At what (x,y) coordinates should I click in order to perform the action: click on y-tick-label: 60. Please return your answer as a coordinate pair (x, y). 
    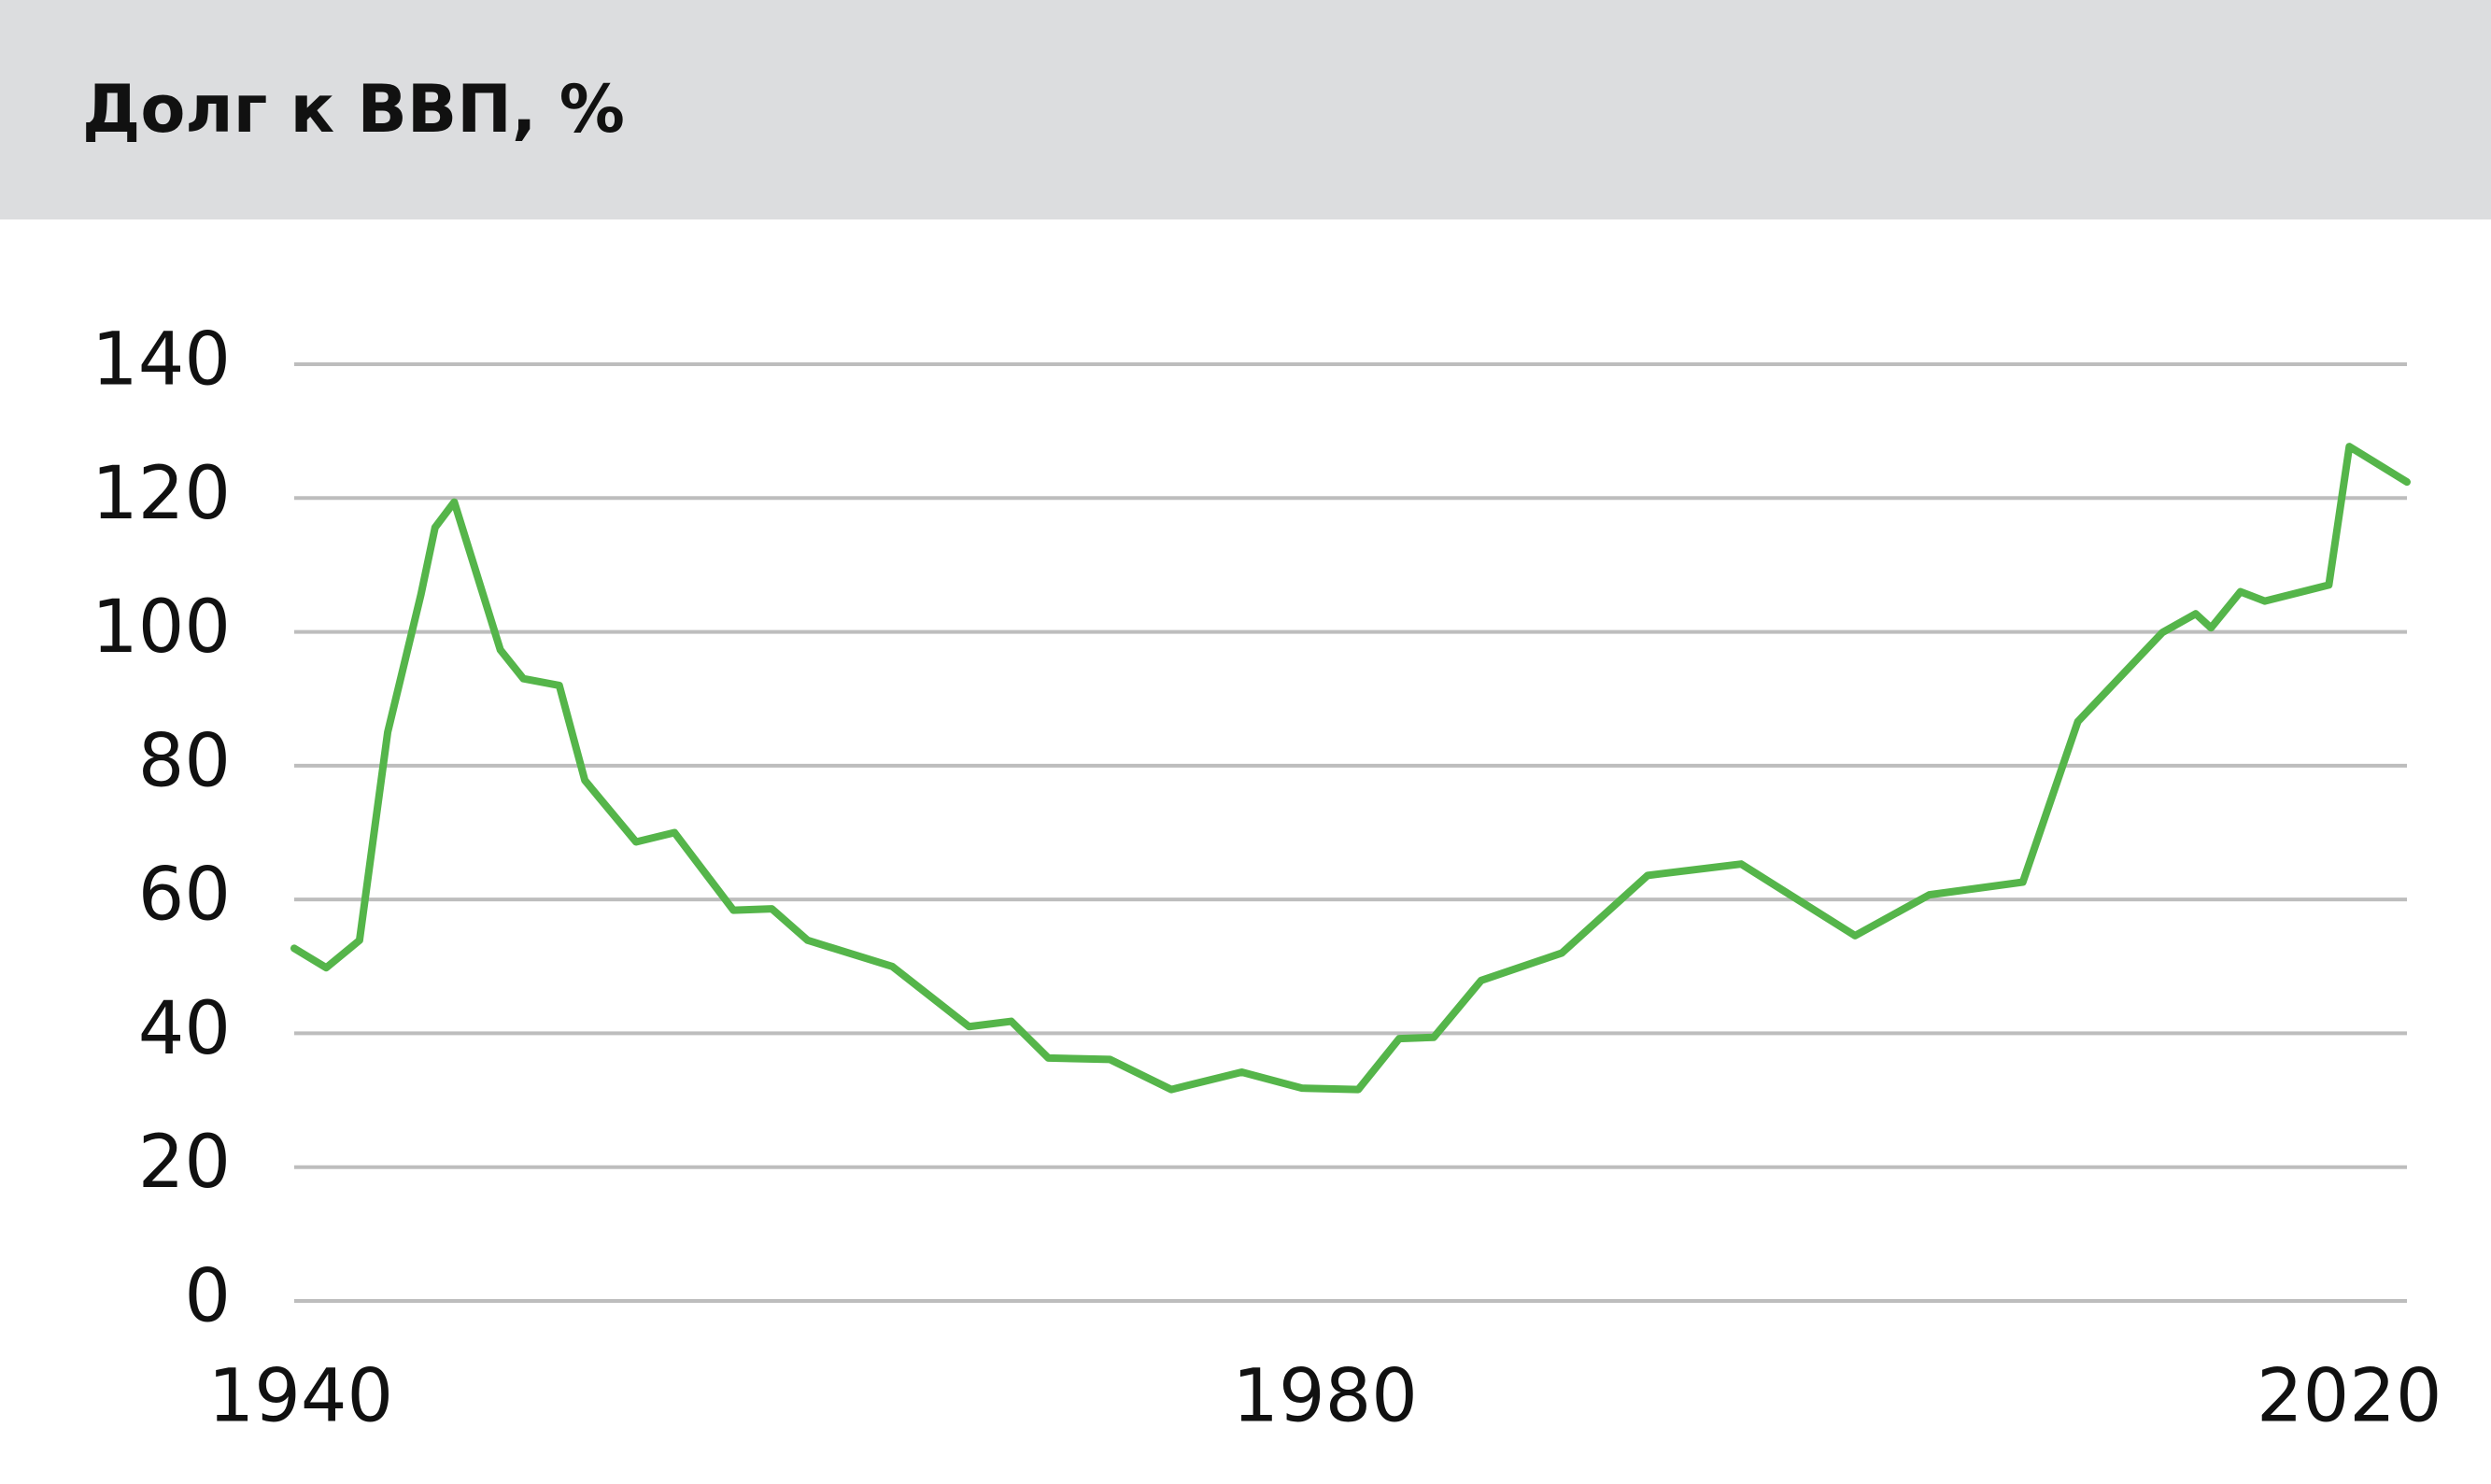
    Looking at the image, I should click on (184, 896).